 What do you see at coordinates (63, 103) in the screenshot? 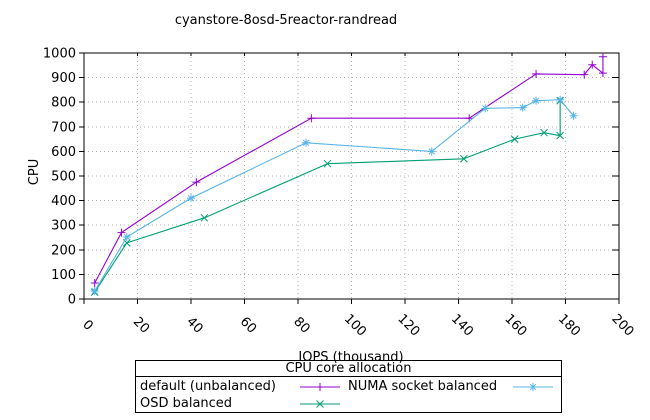
I see `y-tick-label: 800` at bounding box center [63, 103].